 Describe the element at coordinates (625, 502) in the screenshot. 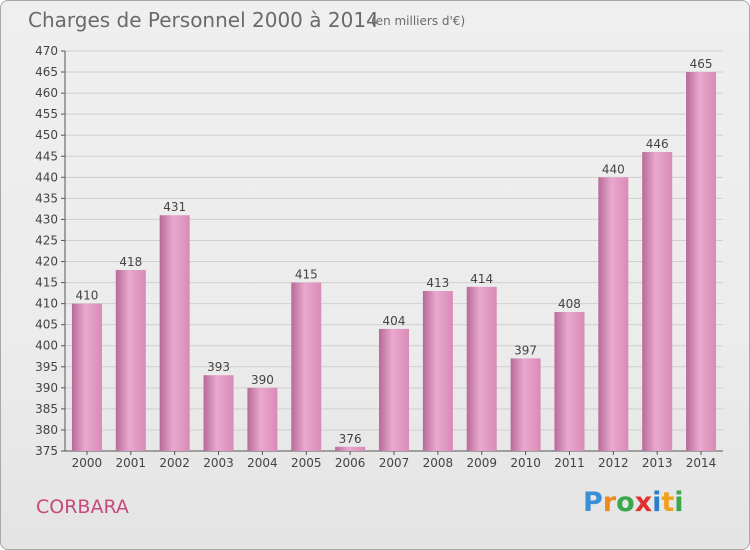

I see `logo-letter: o` at that location.